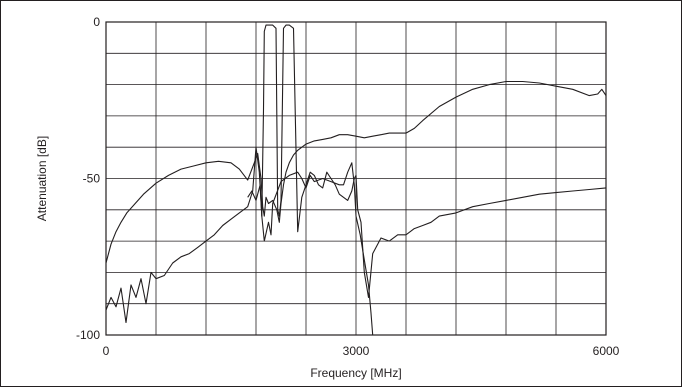  What do you see at coordinates (606, 351) in the screenshot?
I see `x-tick-label: 6000` at bounding box center [606, 351].